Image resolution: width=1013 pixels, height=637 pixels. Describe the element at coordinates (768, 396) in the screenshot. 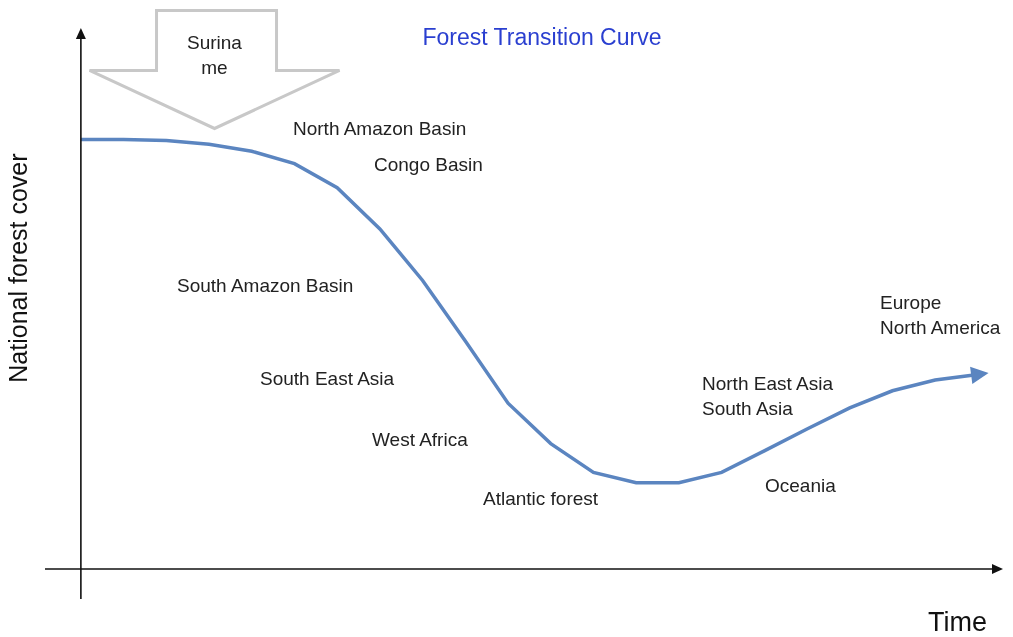

I see `annotation: North East Asia South Asia` at that location.